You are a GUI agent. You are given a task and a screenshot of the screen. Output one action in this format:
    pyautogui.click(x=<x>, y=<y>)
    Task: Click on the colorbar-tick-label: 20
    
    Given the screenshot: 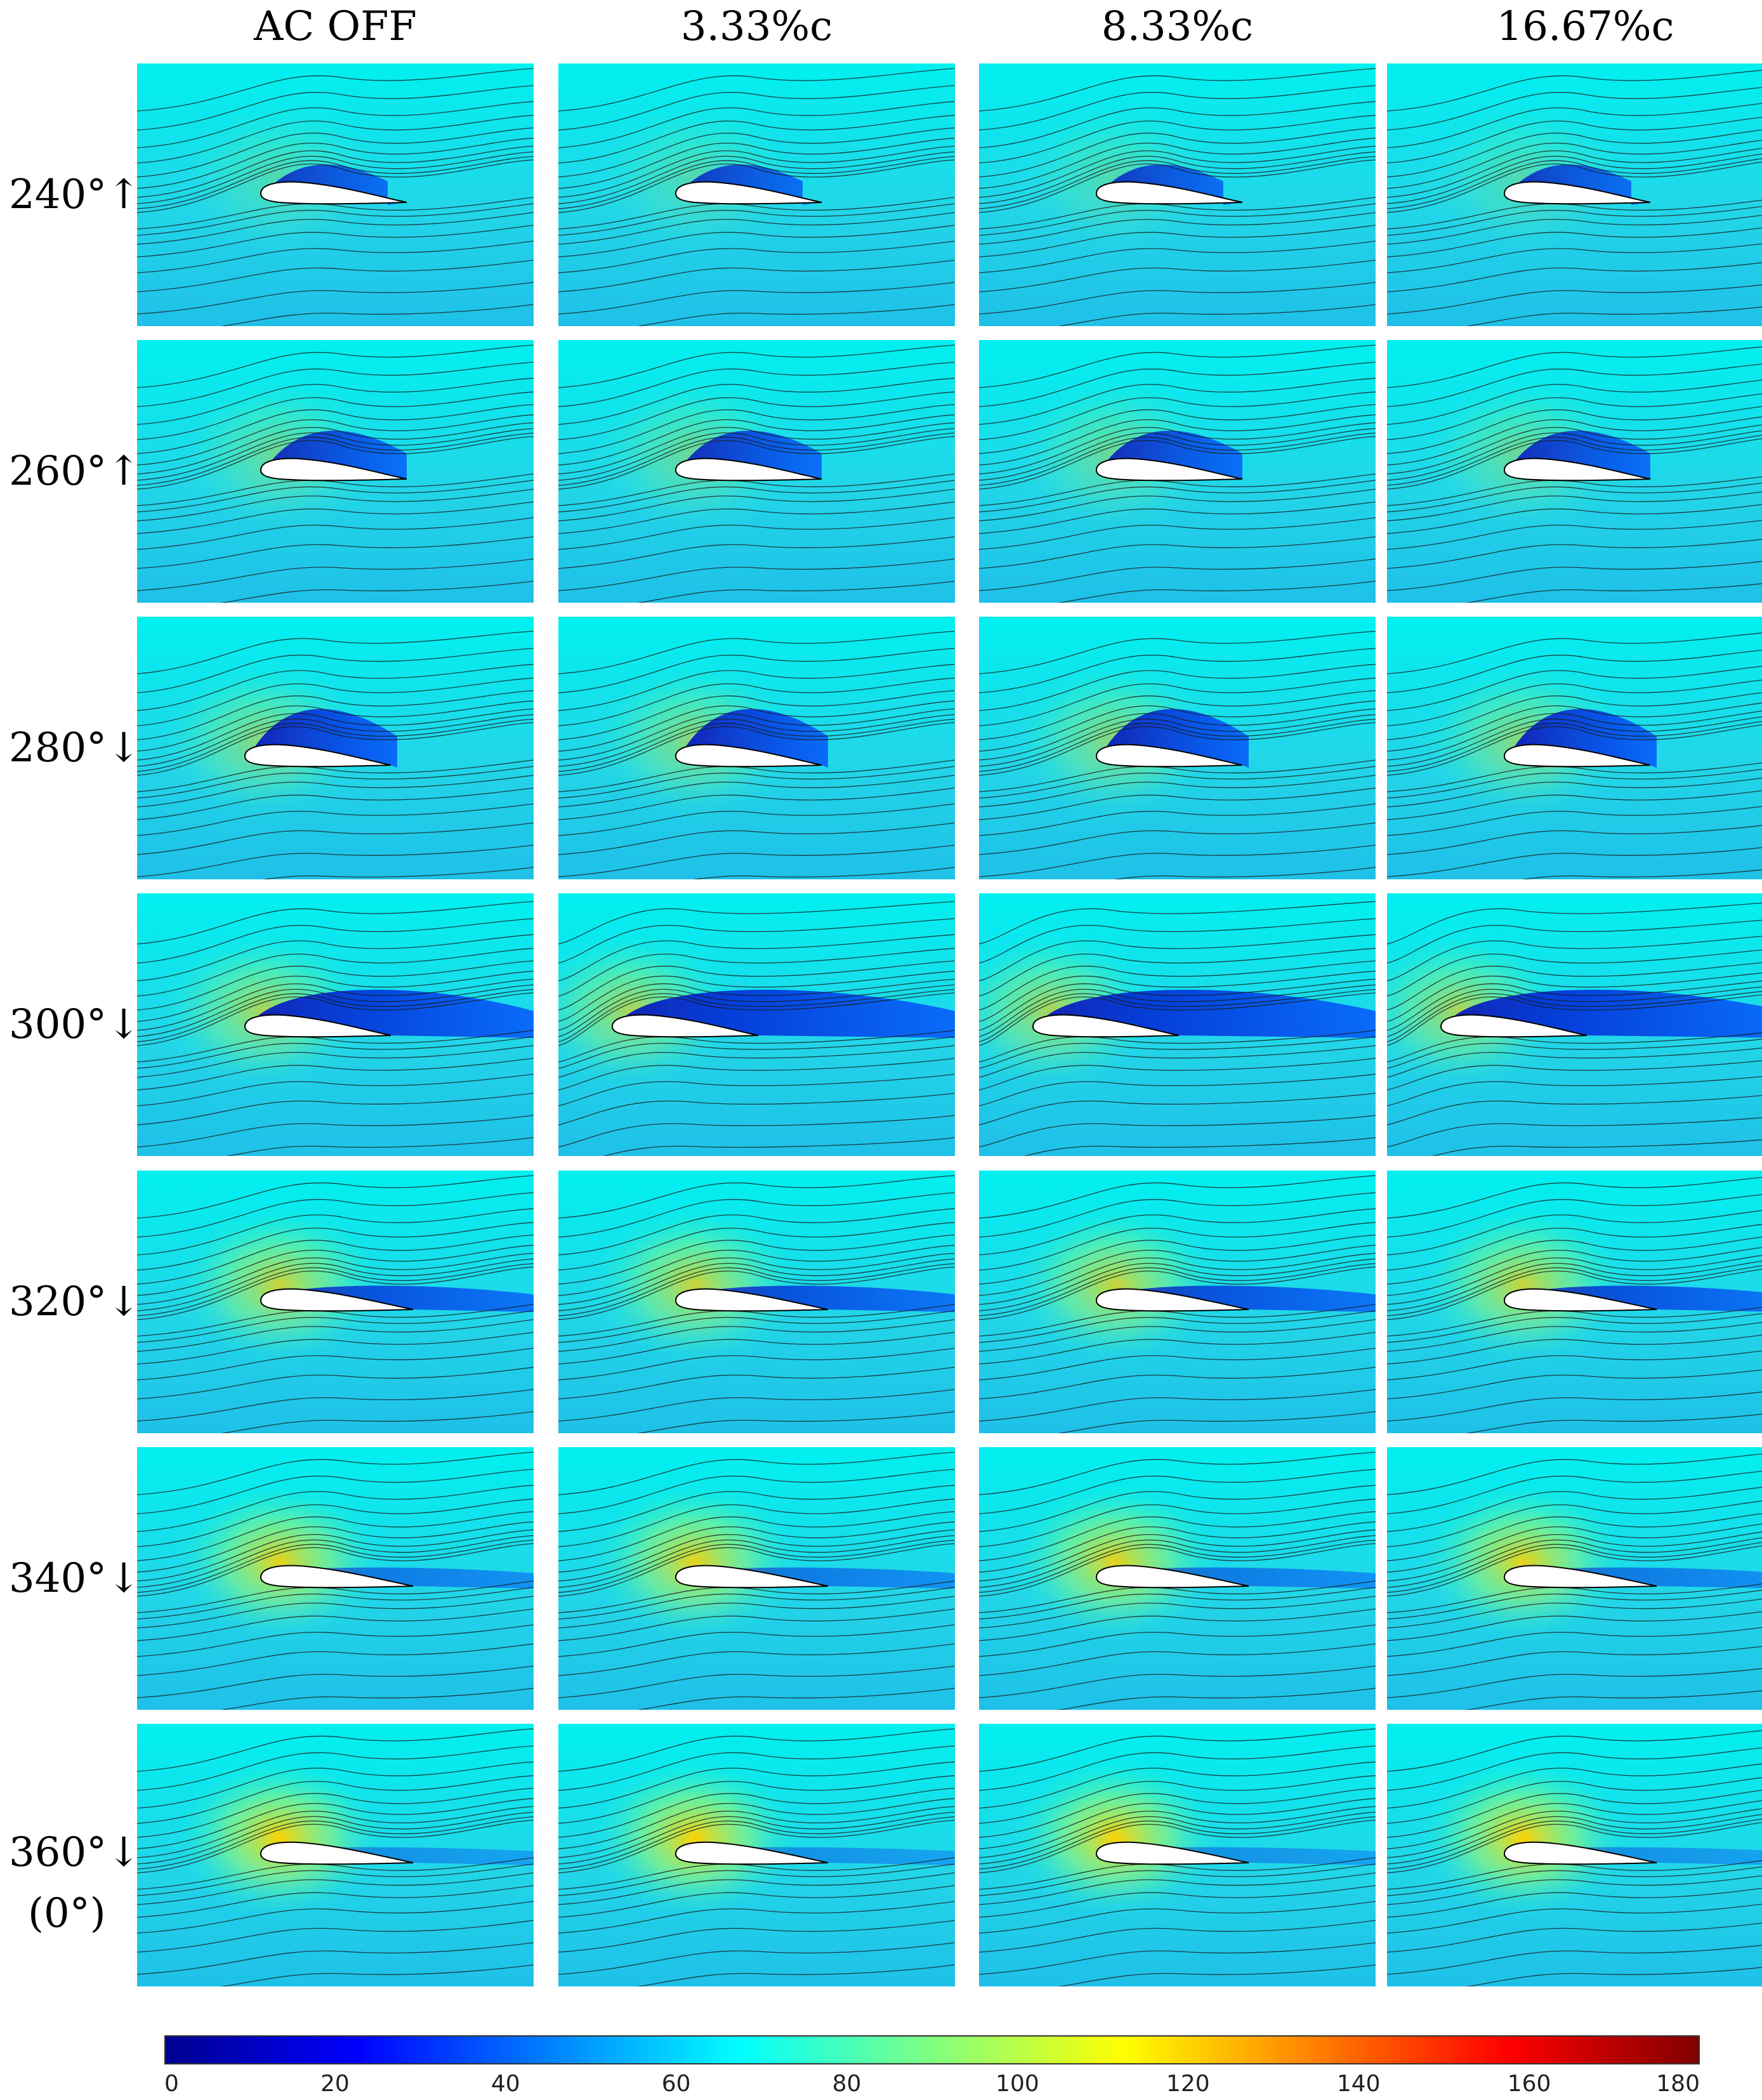 What is the action you would take?
    pyautogui.click(x=335, y=2084)
    